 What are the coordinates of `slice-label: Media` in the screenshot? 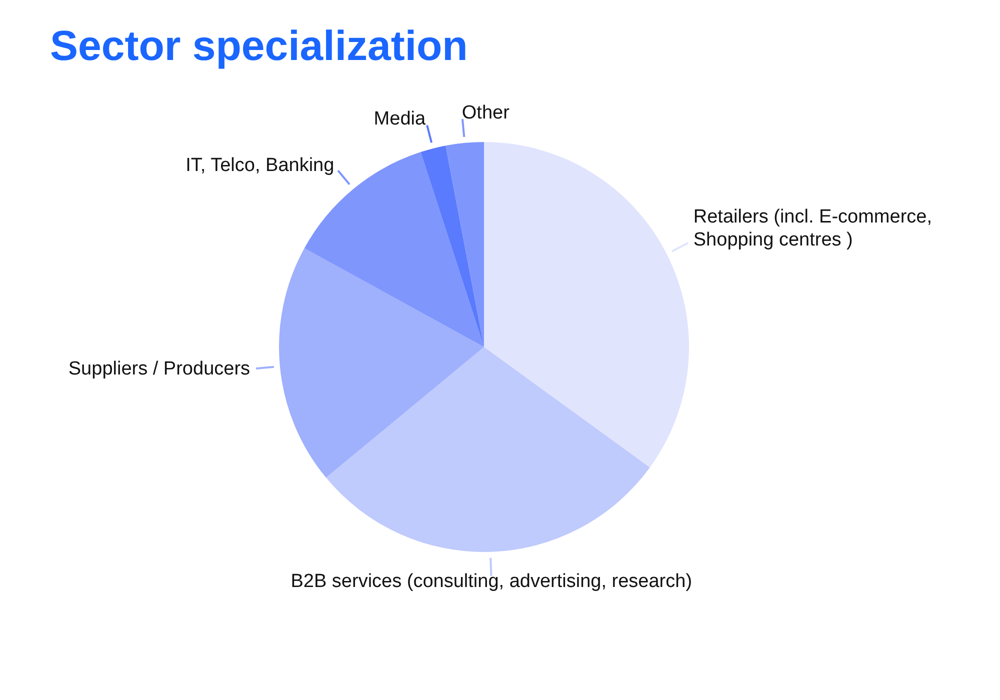 It's located at (400, 119).